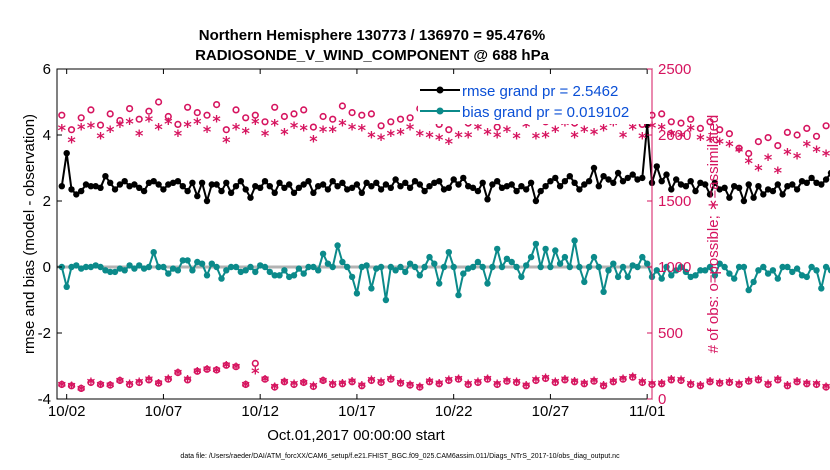  Describe the element at coordinates (47, 69) in the screenshot. I see `y-left-tick-label: 6` at that location.